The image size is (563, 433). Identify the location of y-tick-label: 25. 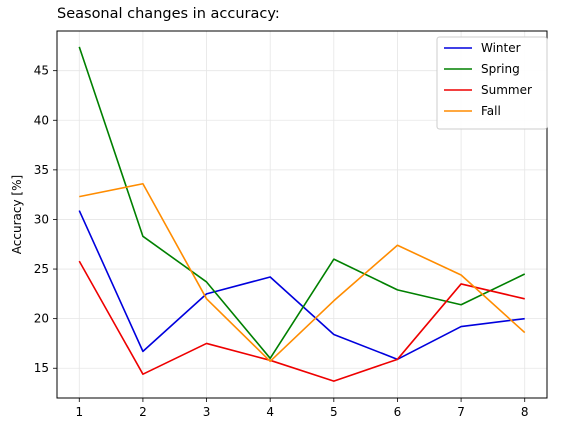
(41, 269).